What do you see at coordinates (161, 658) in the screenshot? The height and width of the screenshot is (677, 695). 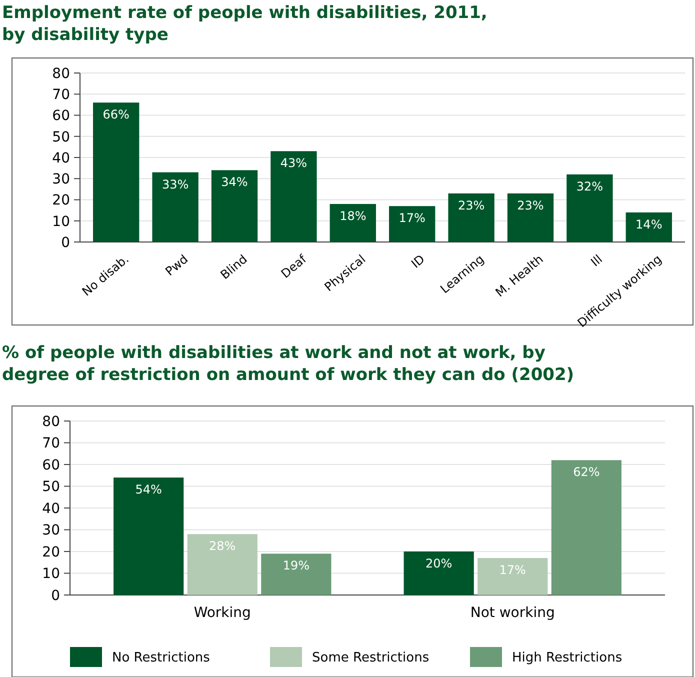 I see `legend-label: No Restrictions` at bounding box center [161, 658].